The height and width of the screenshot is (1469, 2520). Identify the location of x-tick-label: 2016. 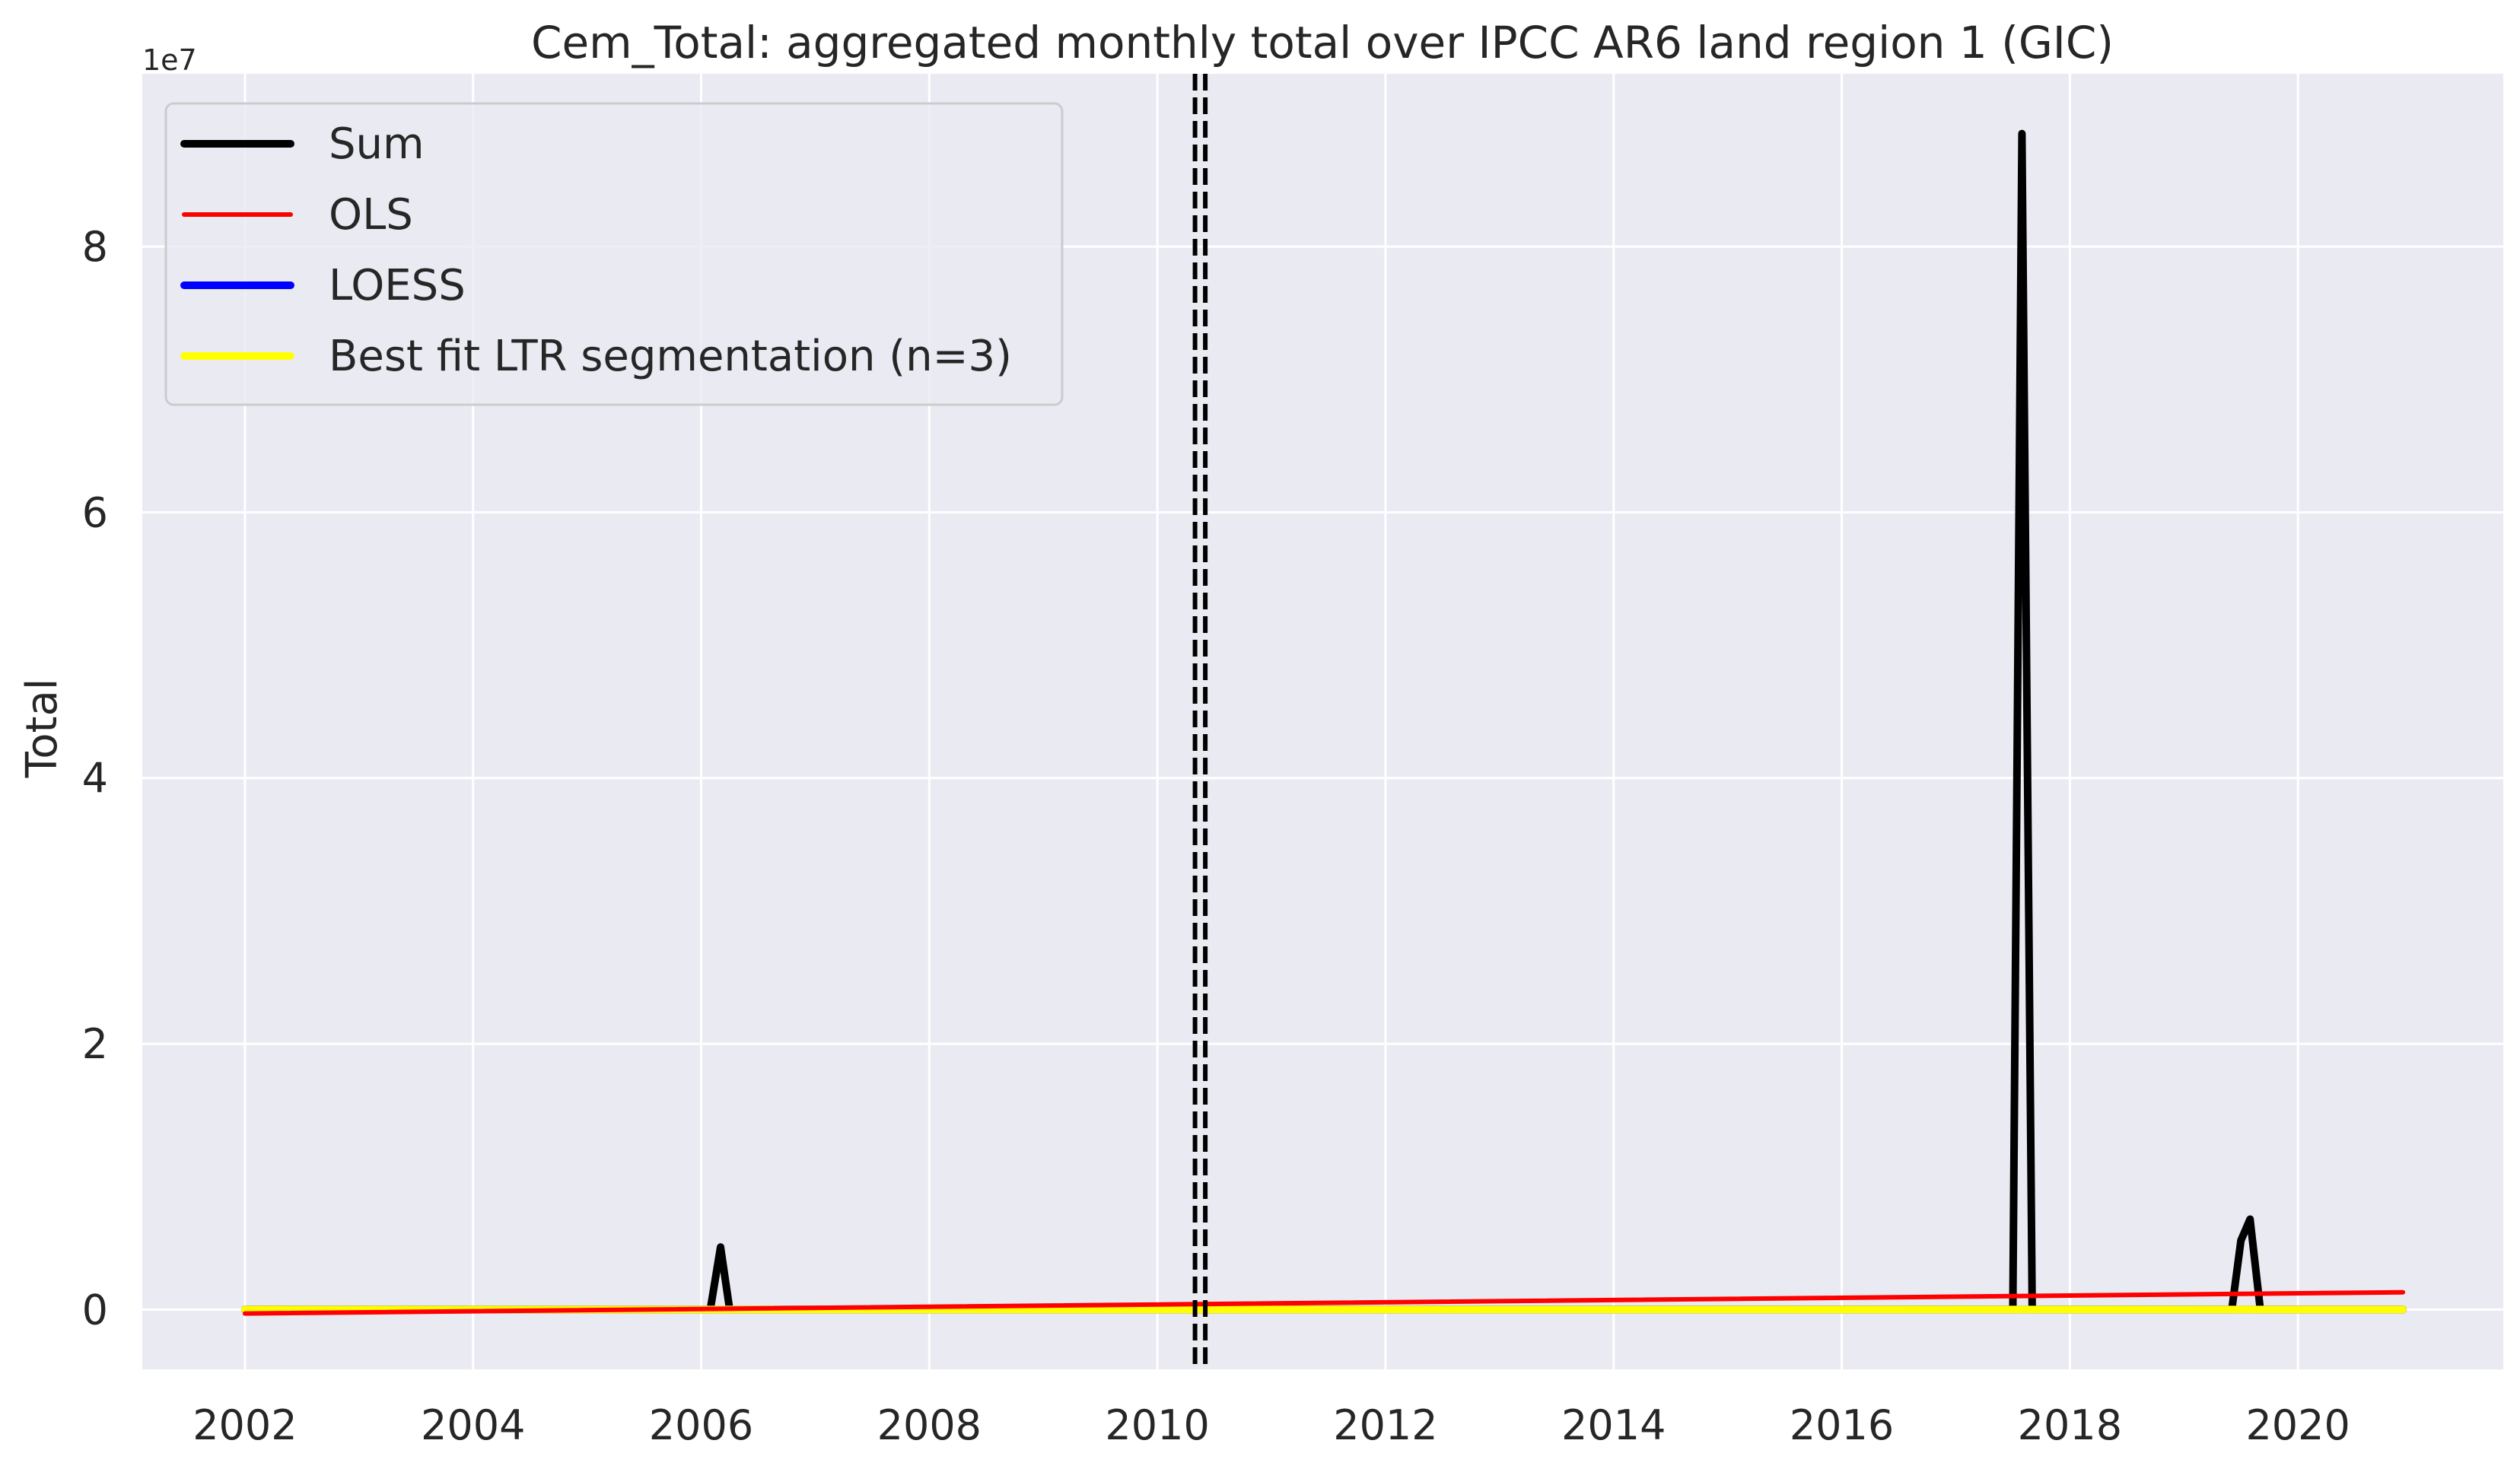
(1842, 1425).